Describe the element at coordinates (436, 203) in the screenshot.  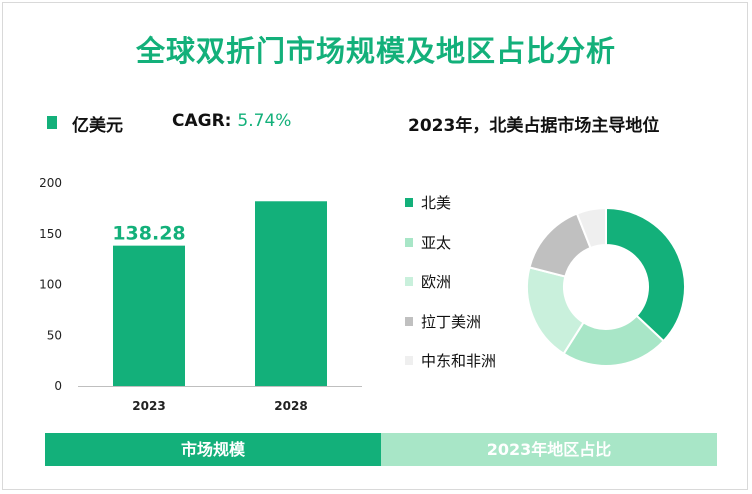
I see `legend-label: 北美` at that location.